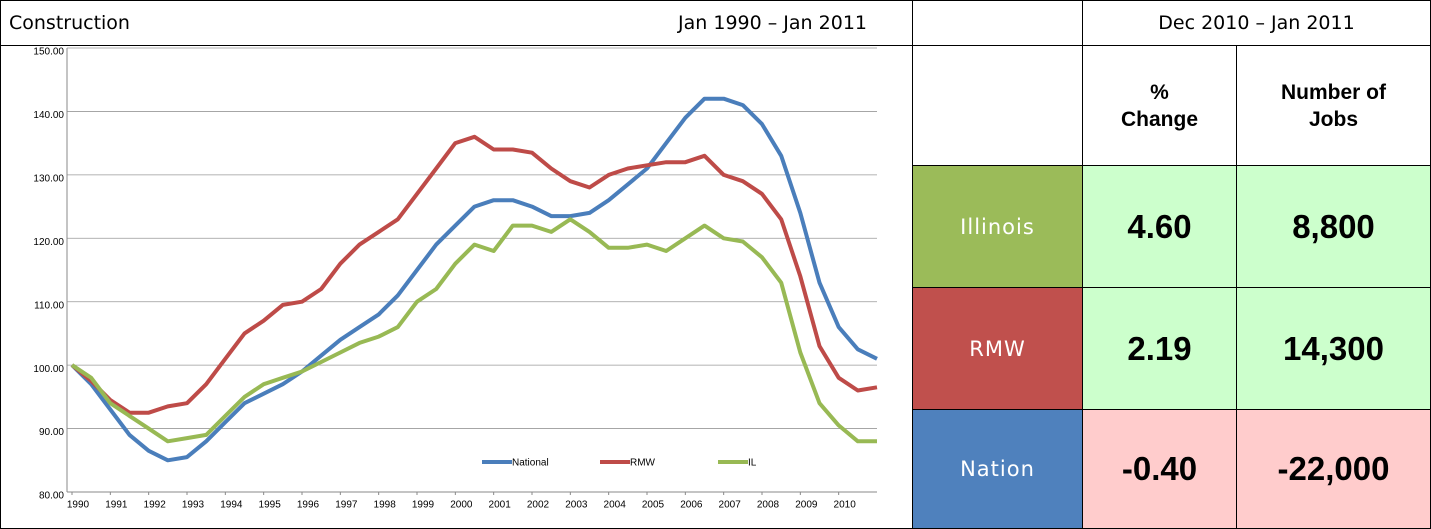  What do you see at coordinates (231, 505) in the screenshot?
I see `x-tick-label: 1994` at bounding box center [231, 505].